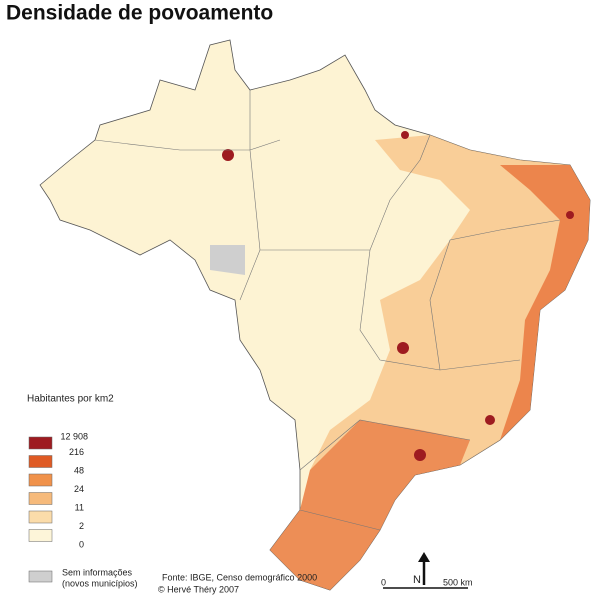 The height and width of the screenshot is (608, 593). What do you see at coordinates (81, 526) in the screenshot?
I see `legend-break: 2` at bounding box center [81, 526].